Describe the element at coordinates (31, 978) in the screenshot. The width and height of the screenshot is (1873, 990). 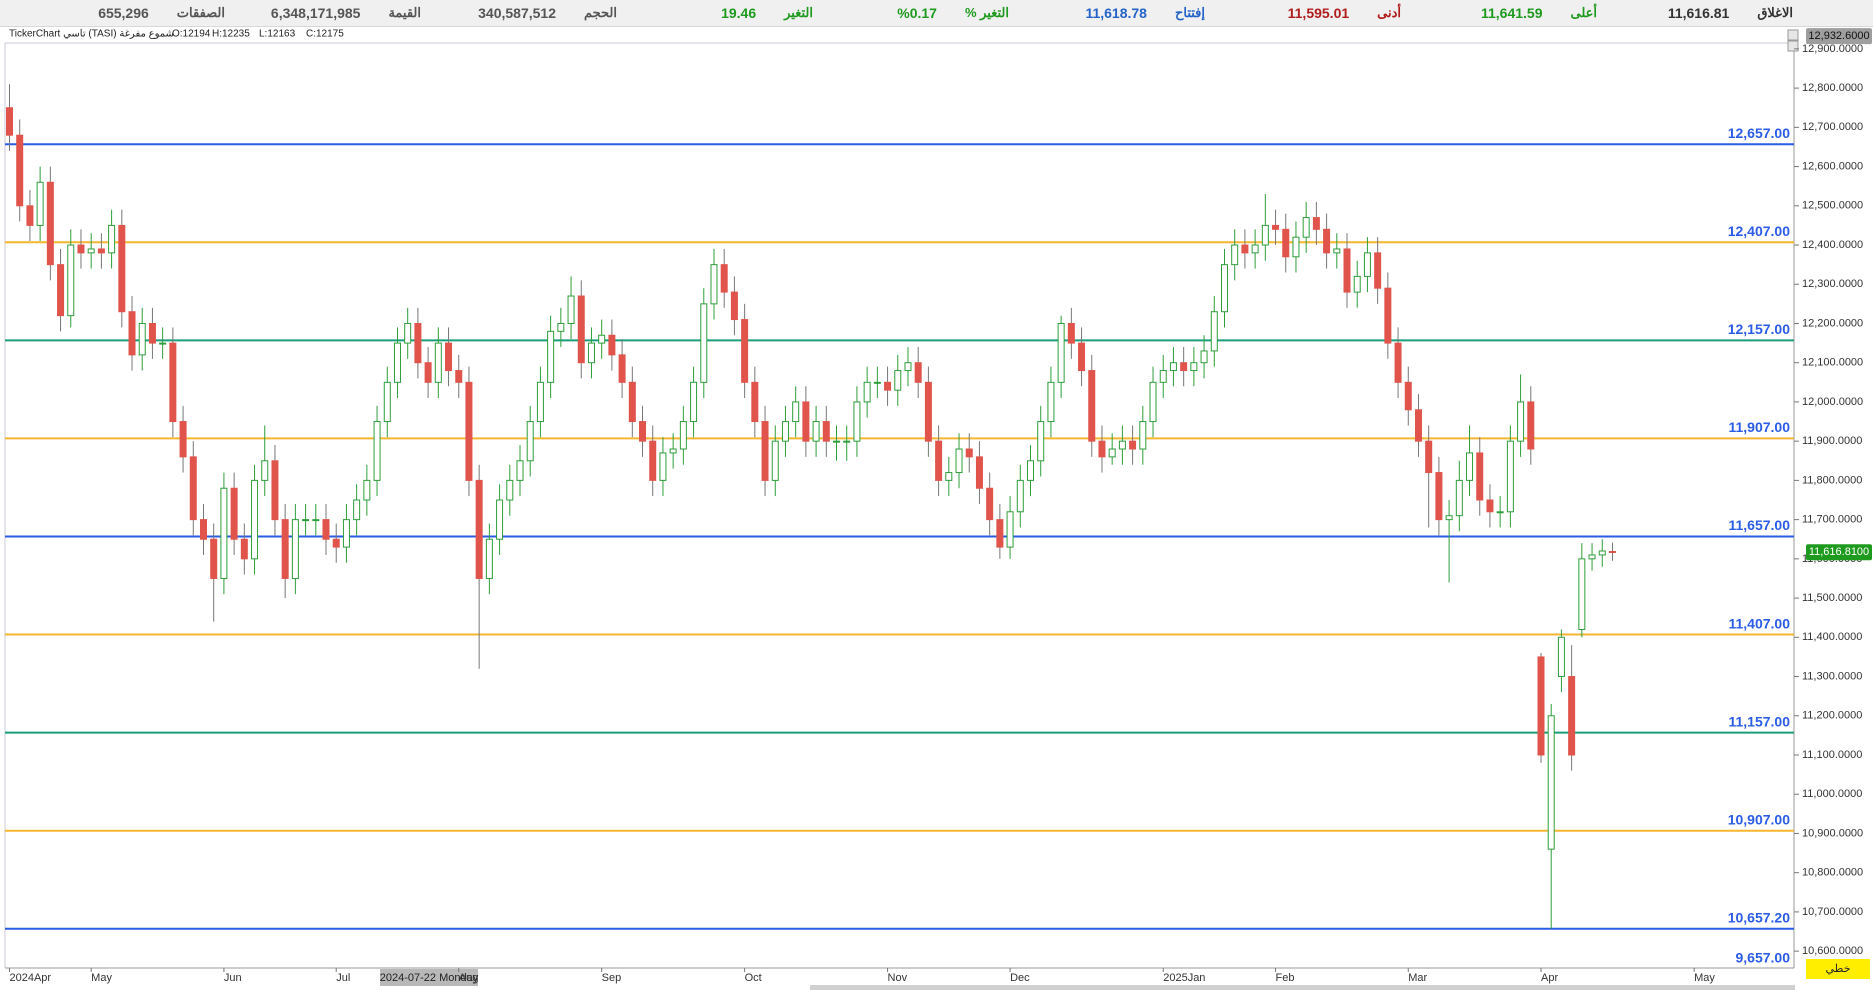
I see `x-tick-label: 2024Apr` at that location.